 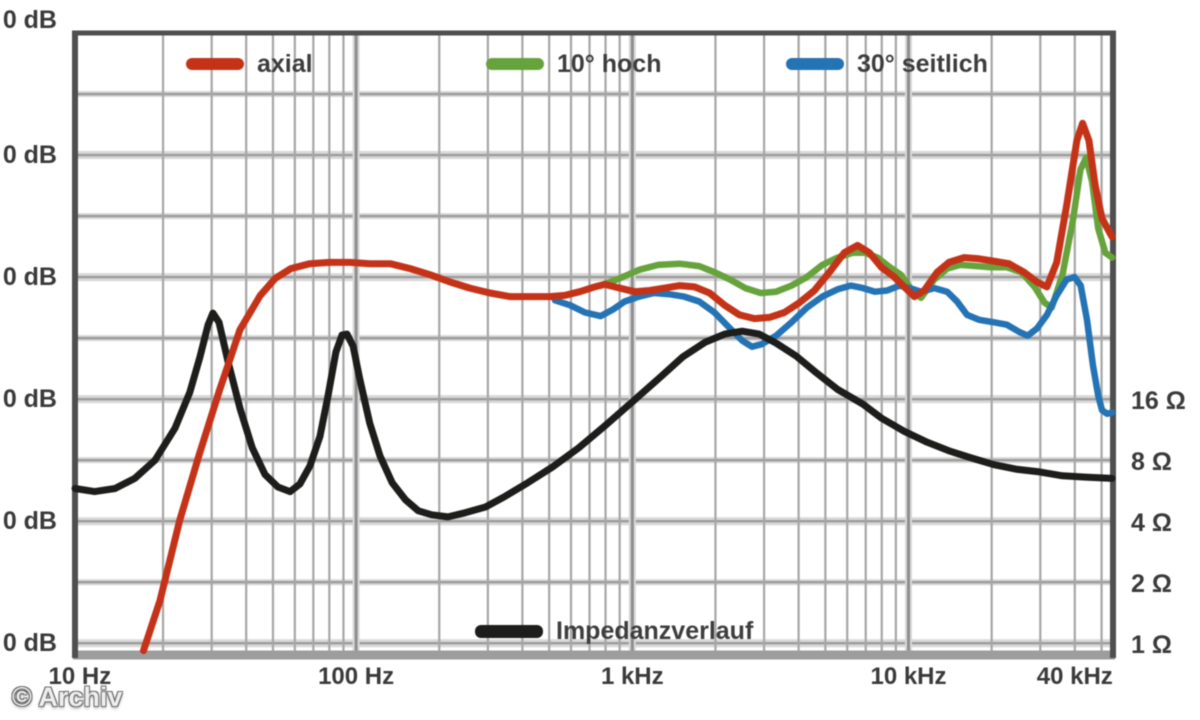 I want to click on impedance-tick-label: 16 Ω, so click(x=1158, y=401).